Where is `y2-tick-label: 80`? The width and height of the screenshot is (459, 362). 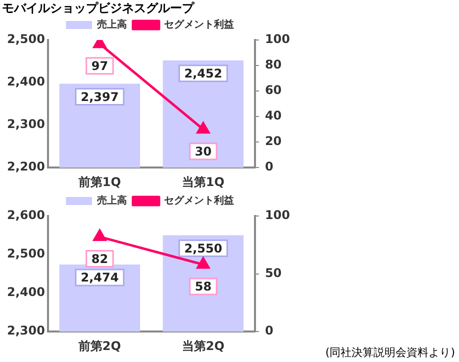 y2-tick-label: 80 is located at coordinates (273, 65).